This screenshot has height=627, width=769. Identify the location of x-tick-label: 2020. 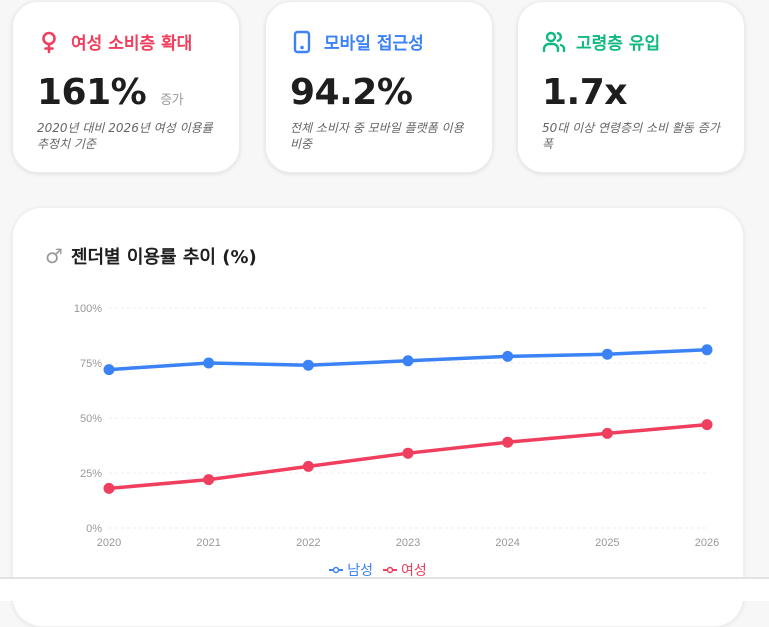
(109, 543).